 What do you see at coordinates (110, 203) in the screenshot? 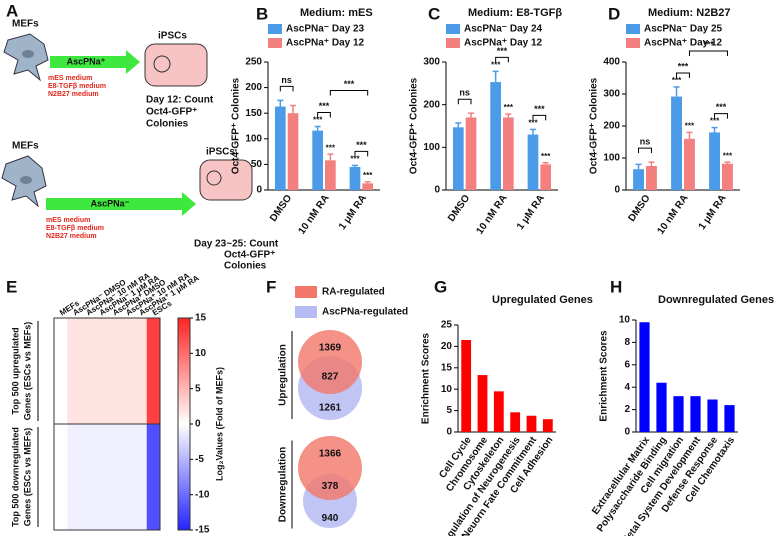
I see `arrow-label: AscPNa⁻` at bounding box center [110, 203].